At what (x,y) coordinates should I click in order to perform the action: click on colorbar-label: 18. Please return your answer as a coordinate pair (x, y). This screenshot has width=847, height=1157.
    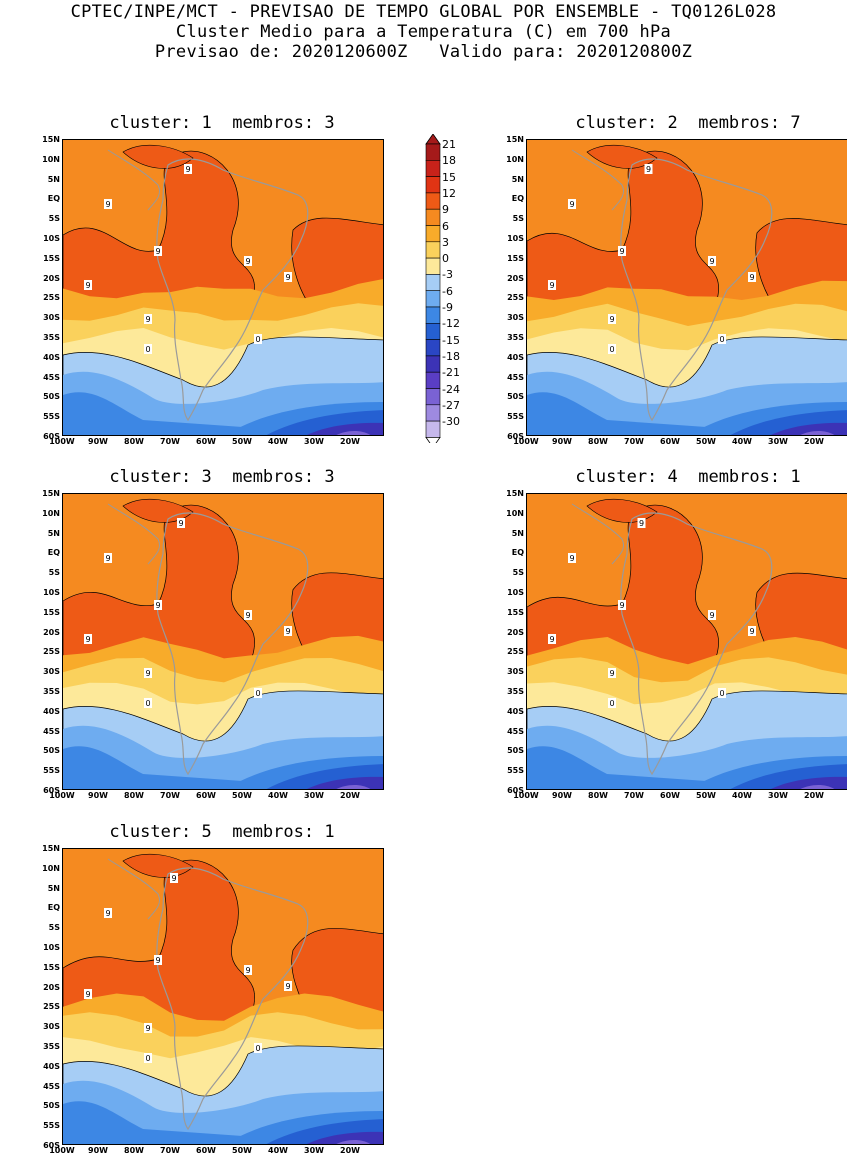
    Looking at the image, I should click on (449, 161).